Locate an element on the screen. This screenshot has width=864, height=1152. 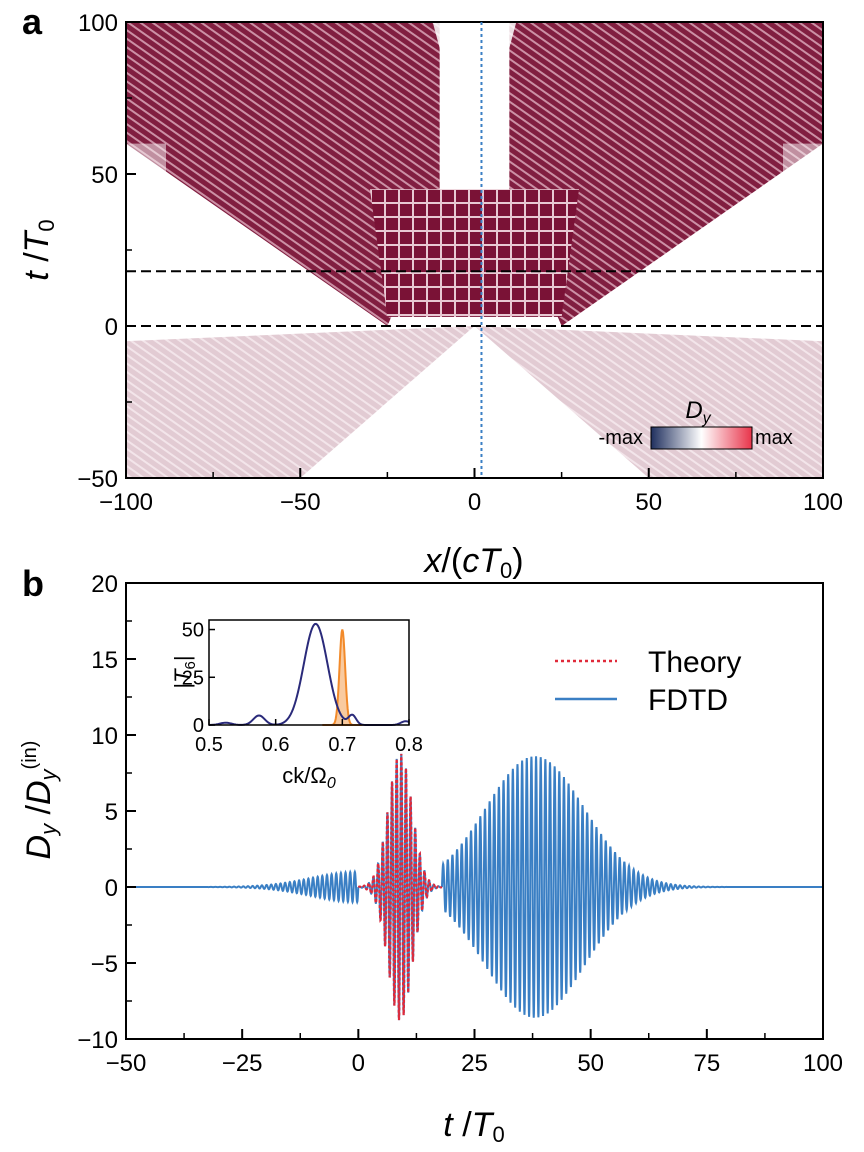
line-xtick-label: 100 is located at coordinates (823, 1063).